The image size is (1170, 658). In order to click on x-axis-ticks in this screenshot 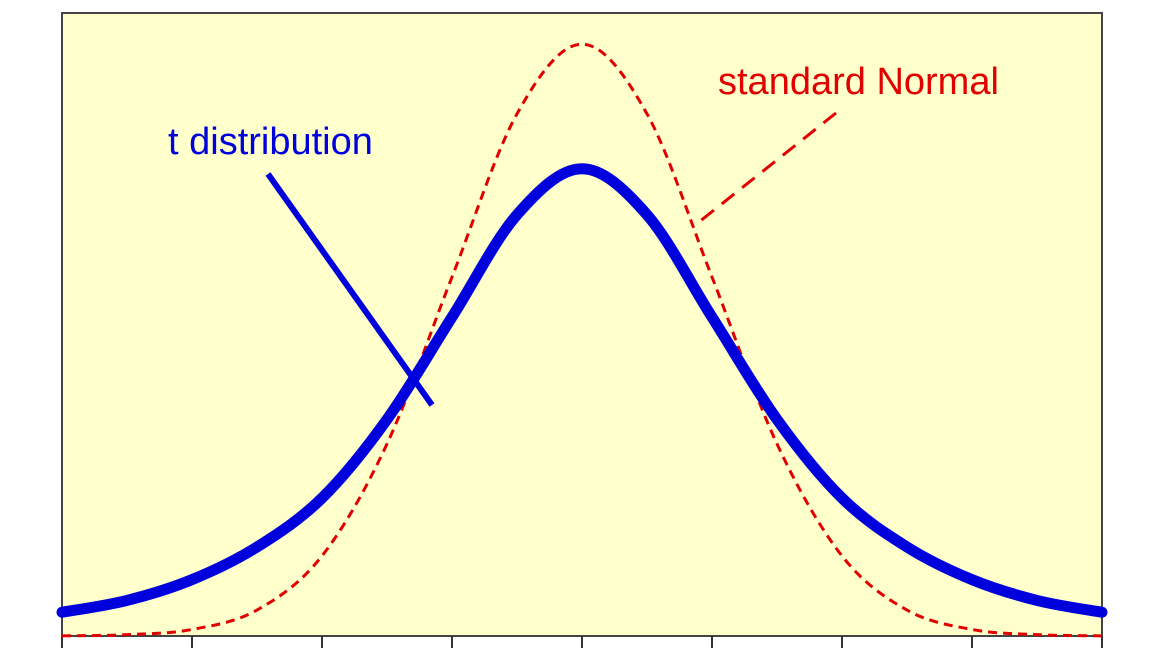, I will do `click(582, 642)`.